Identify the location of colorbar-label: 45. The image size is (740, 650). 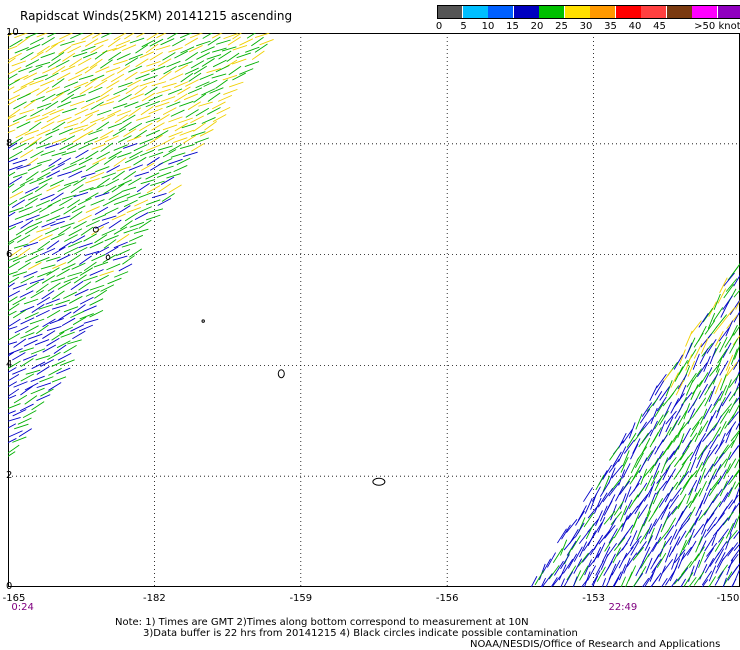
(659, 26).